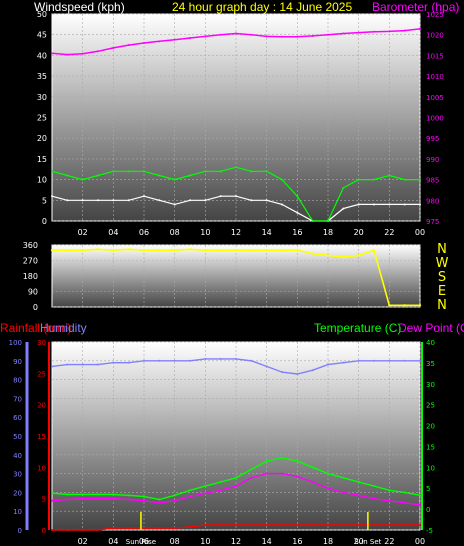  What do you see at coordinates (42, 138) in the screenshot?
I see `wind-y-tick-label: 20` at bounding box center [42, 138].